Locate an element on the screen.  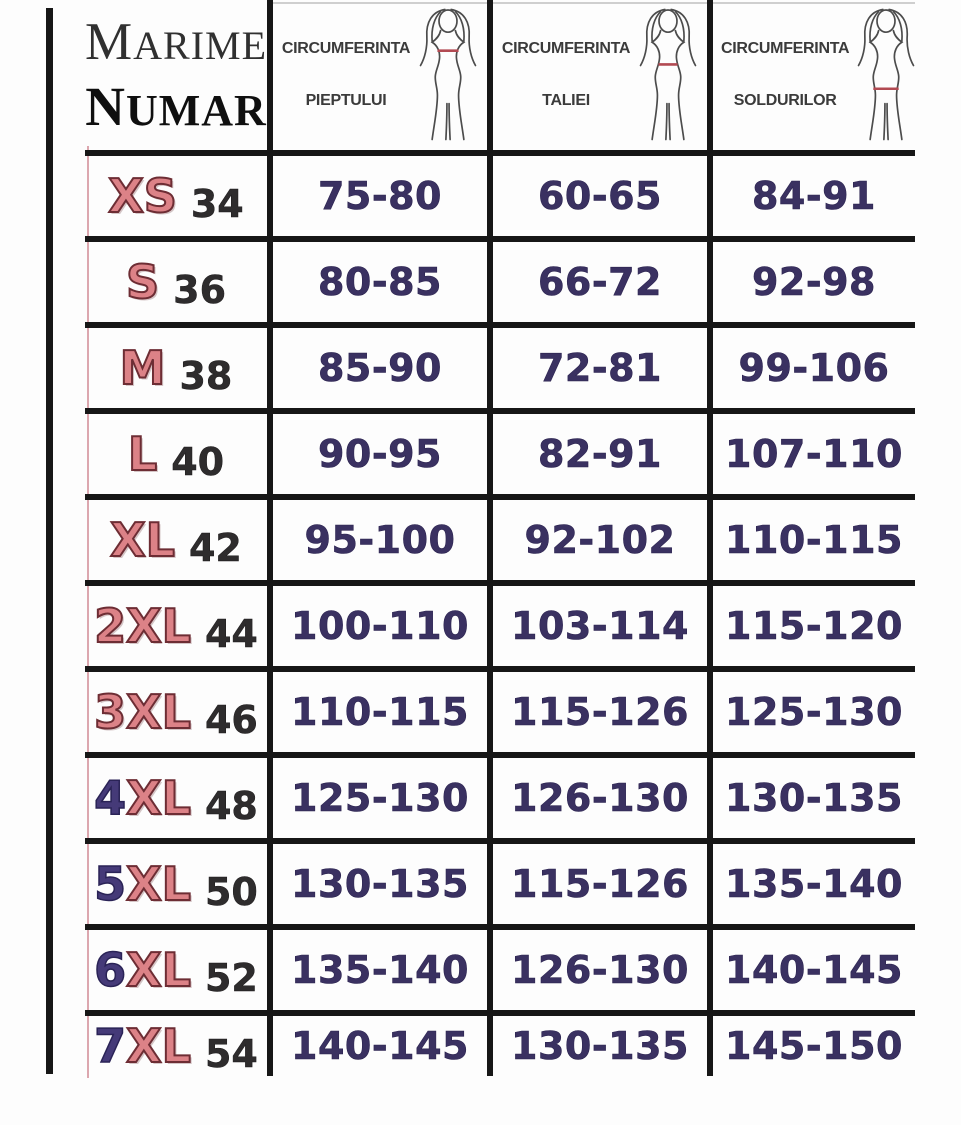
size-label: 4XL is located at coordinates (142, 798).